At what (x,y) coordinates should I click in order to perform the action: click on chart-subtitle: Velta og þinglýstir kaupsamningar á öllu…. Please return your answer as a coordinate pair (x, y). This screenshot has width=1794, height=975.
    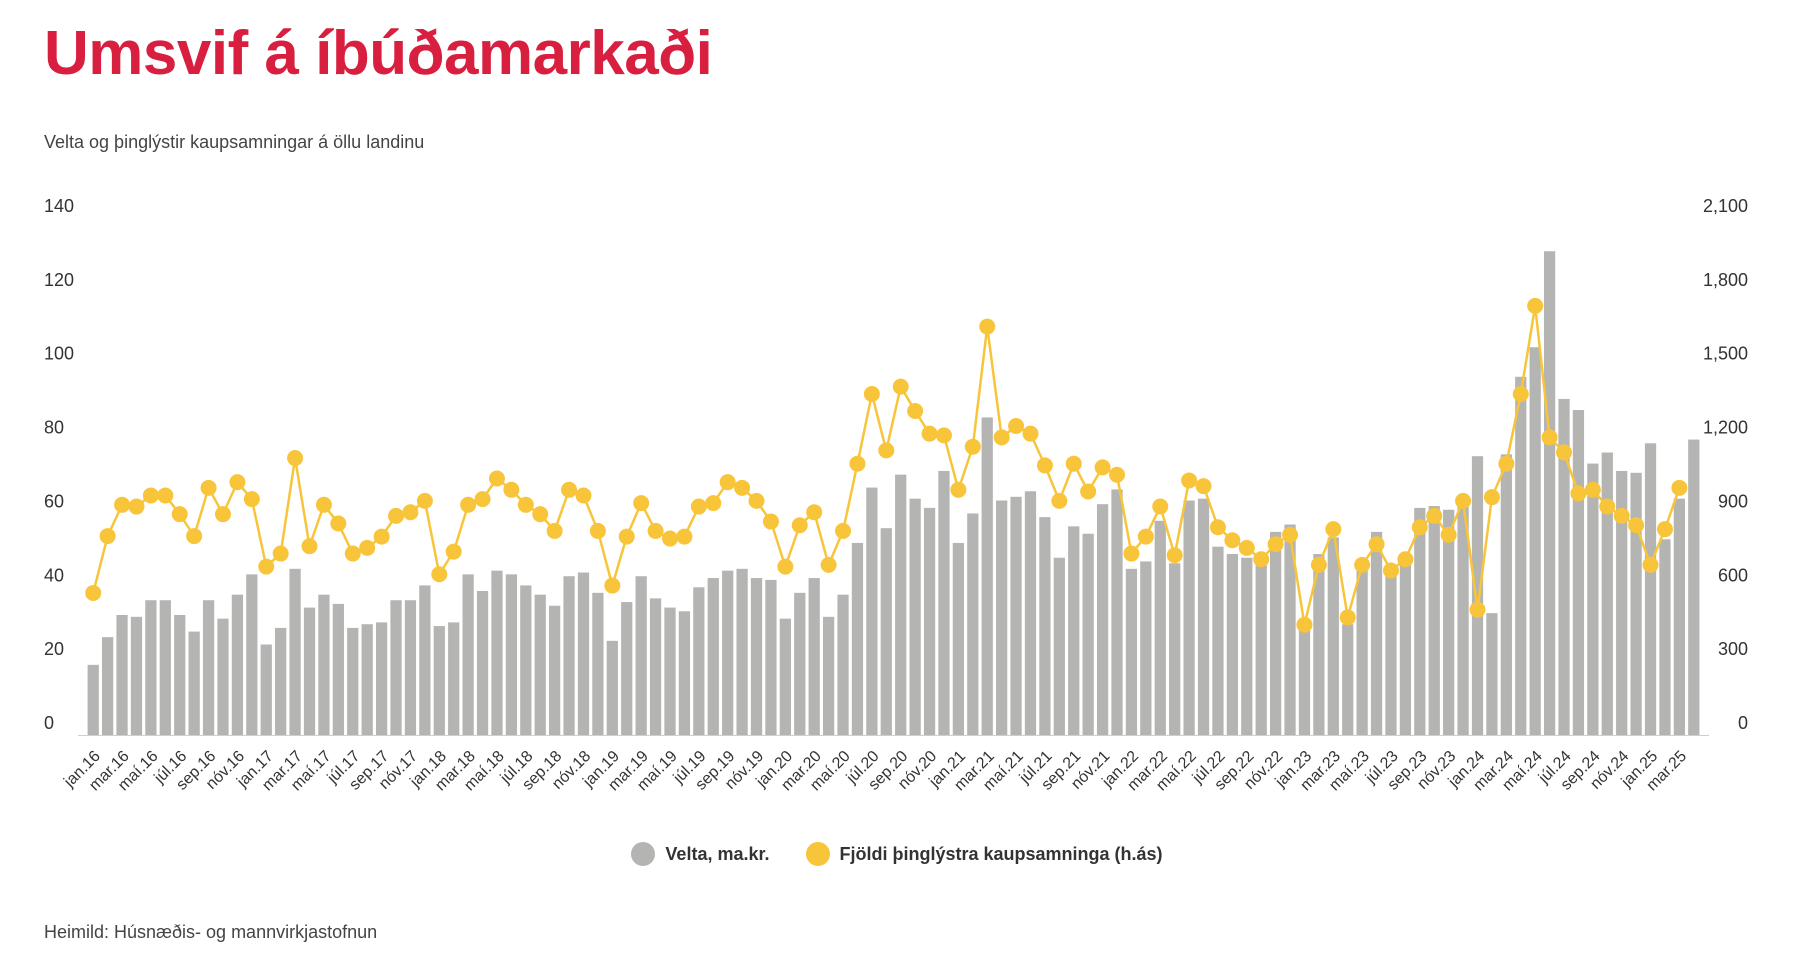
    Looking at the image, I should click on (234, 142).